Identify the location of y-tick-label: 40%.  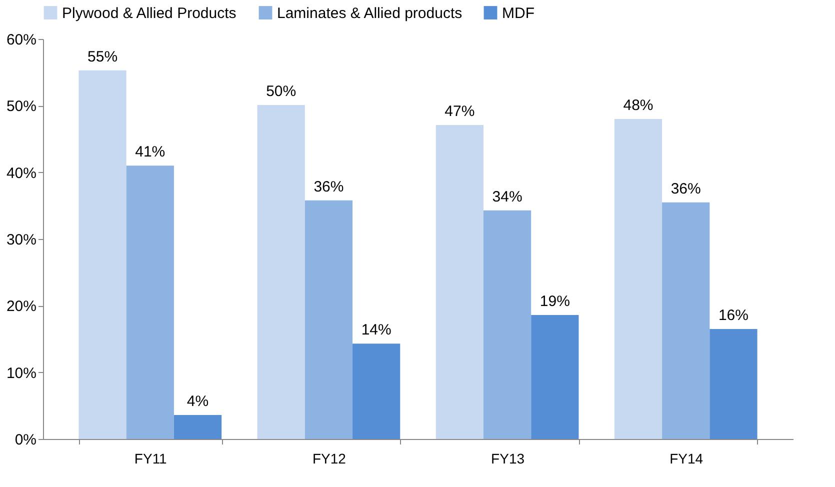
(21, 173).